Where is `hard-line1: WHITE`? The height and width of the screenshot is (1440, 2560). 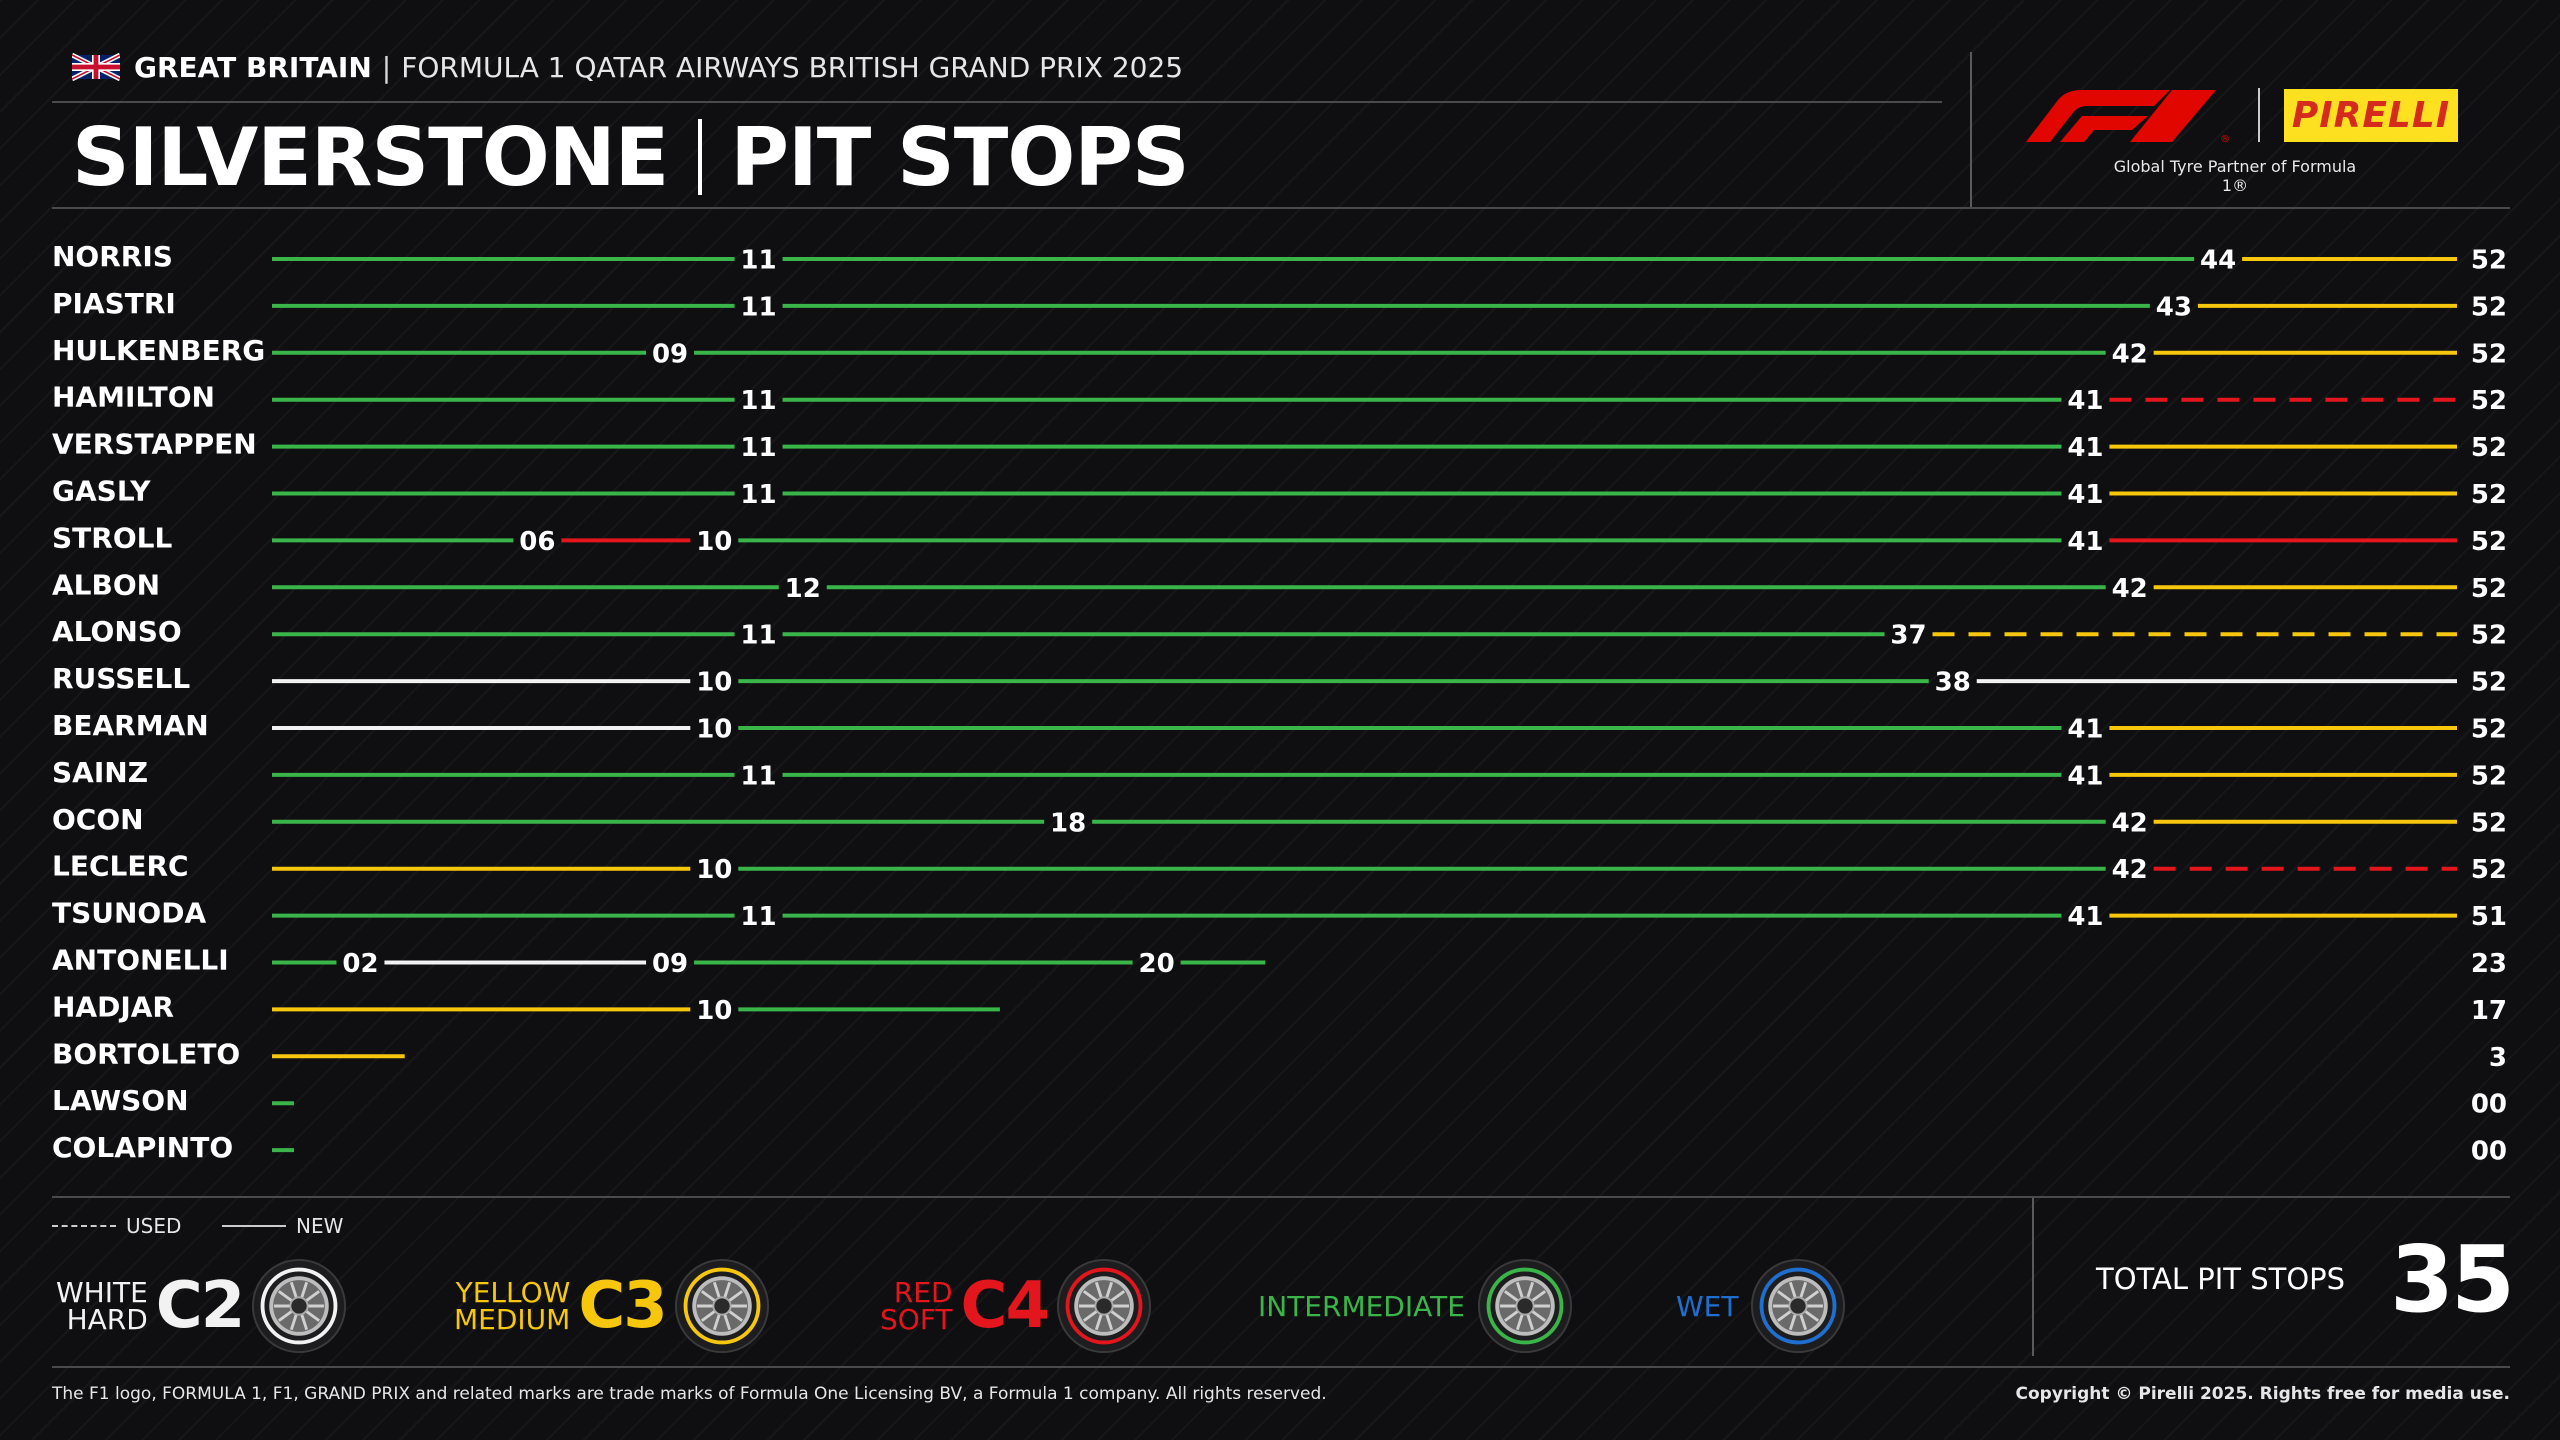 hard-line1: WHITE is located at coordinates (102, 1292).